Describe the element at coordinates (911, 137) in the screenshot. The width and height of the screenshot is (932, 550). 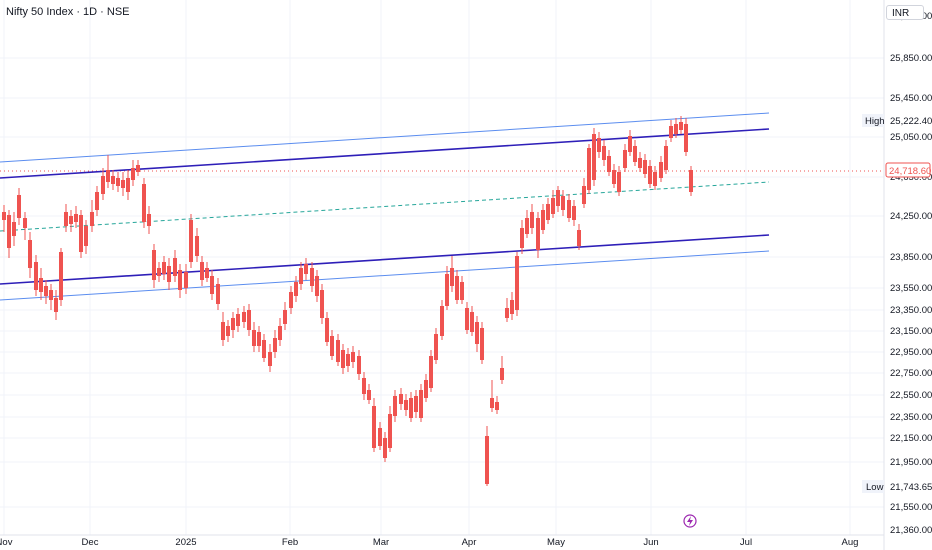
I see `y-tick-label: 25,050.00` at that location.